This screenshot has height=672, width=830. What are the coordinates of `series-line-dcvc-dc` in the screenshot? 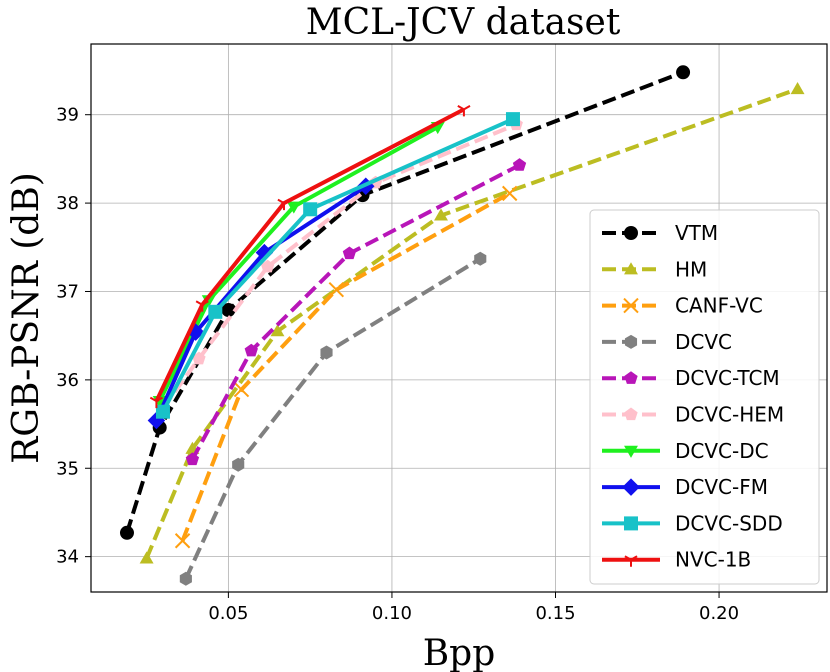 It's located at (298, 263).